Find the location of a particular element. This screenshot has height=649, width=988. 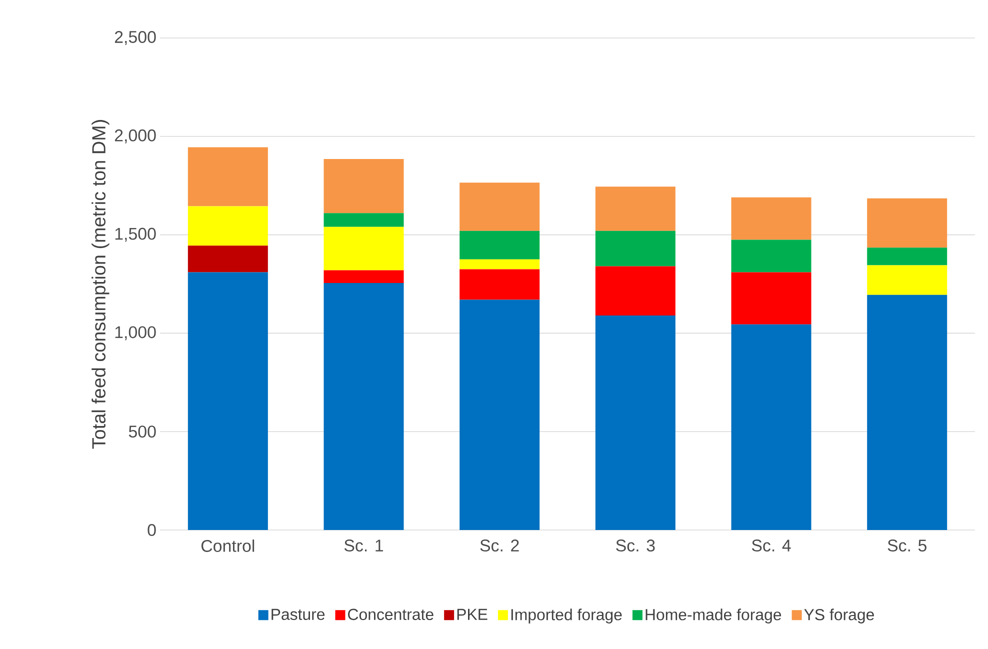

legend-label: Concentrate is located at coordinates (391, 614).